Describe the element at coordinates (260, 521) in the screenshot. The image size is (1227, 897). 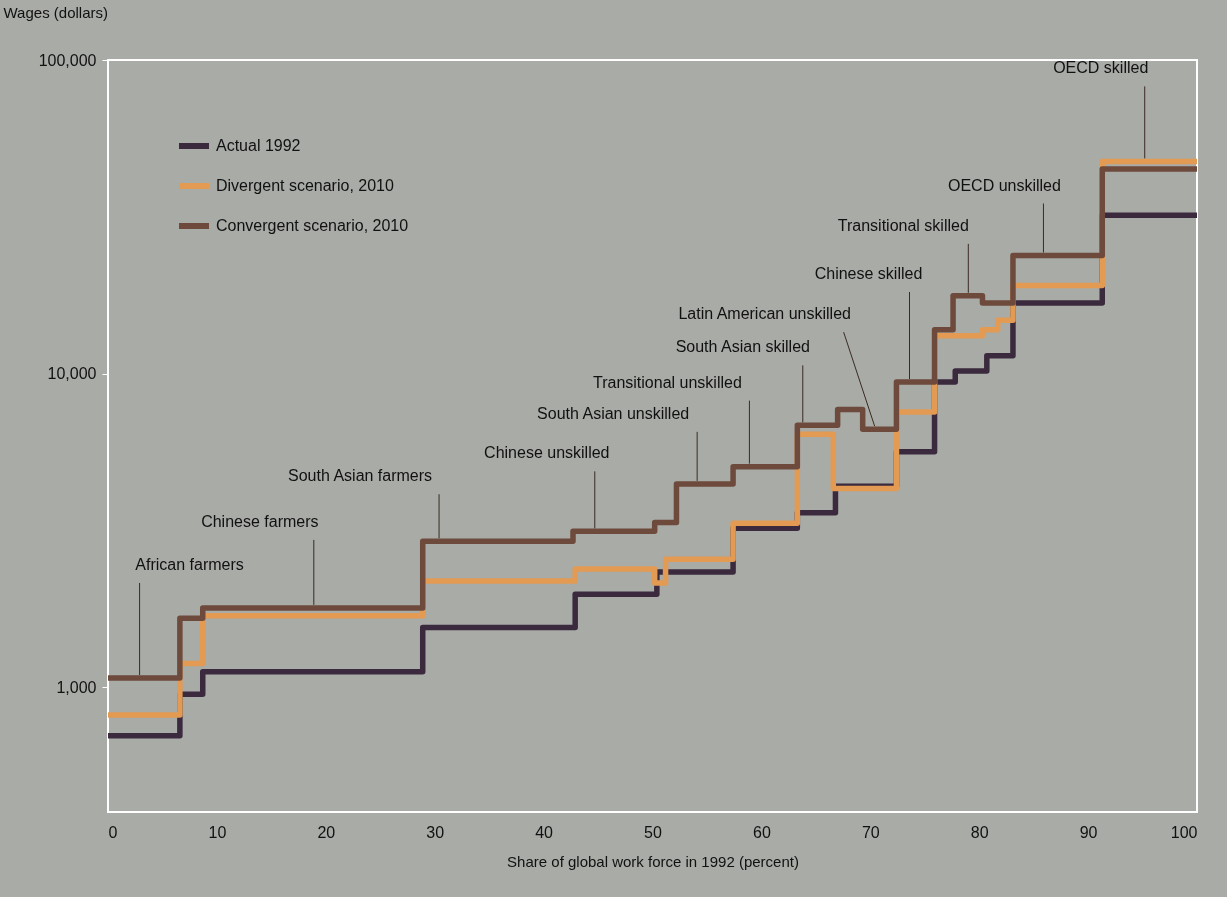
I see `annotation: Chinese farmers` at that location.